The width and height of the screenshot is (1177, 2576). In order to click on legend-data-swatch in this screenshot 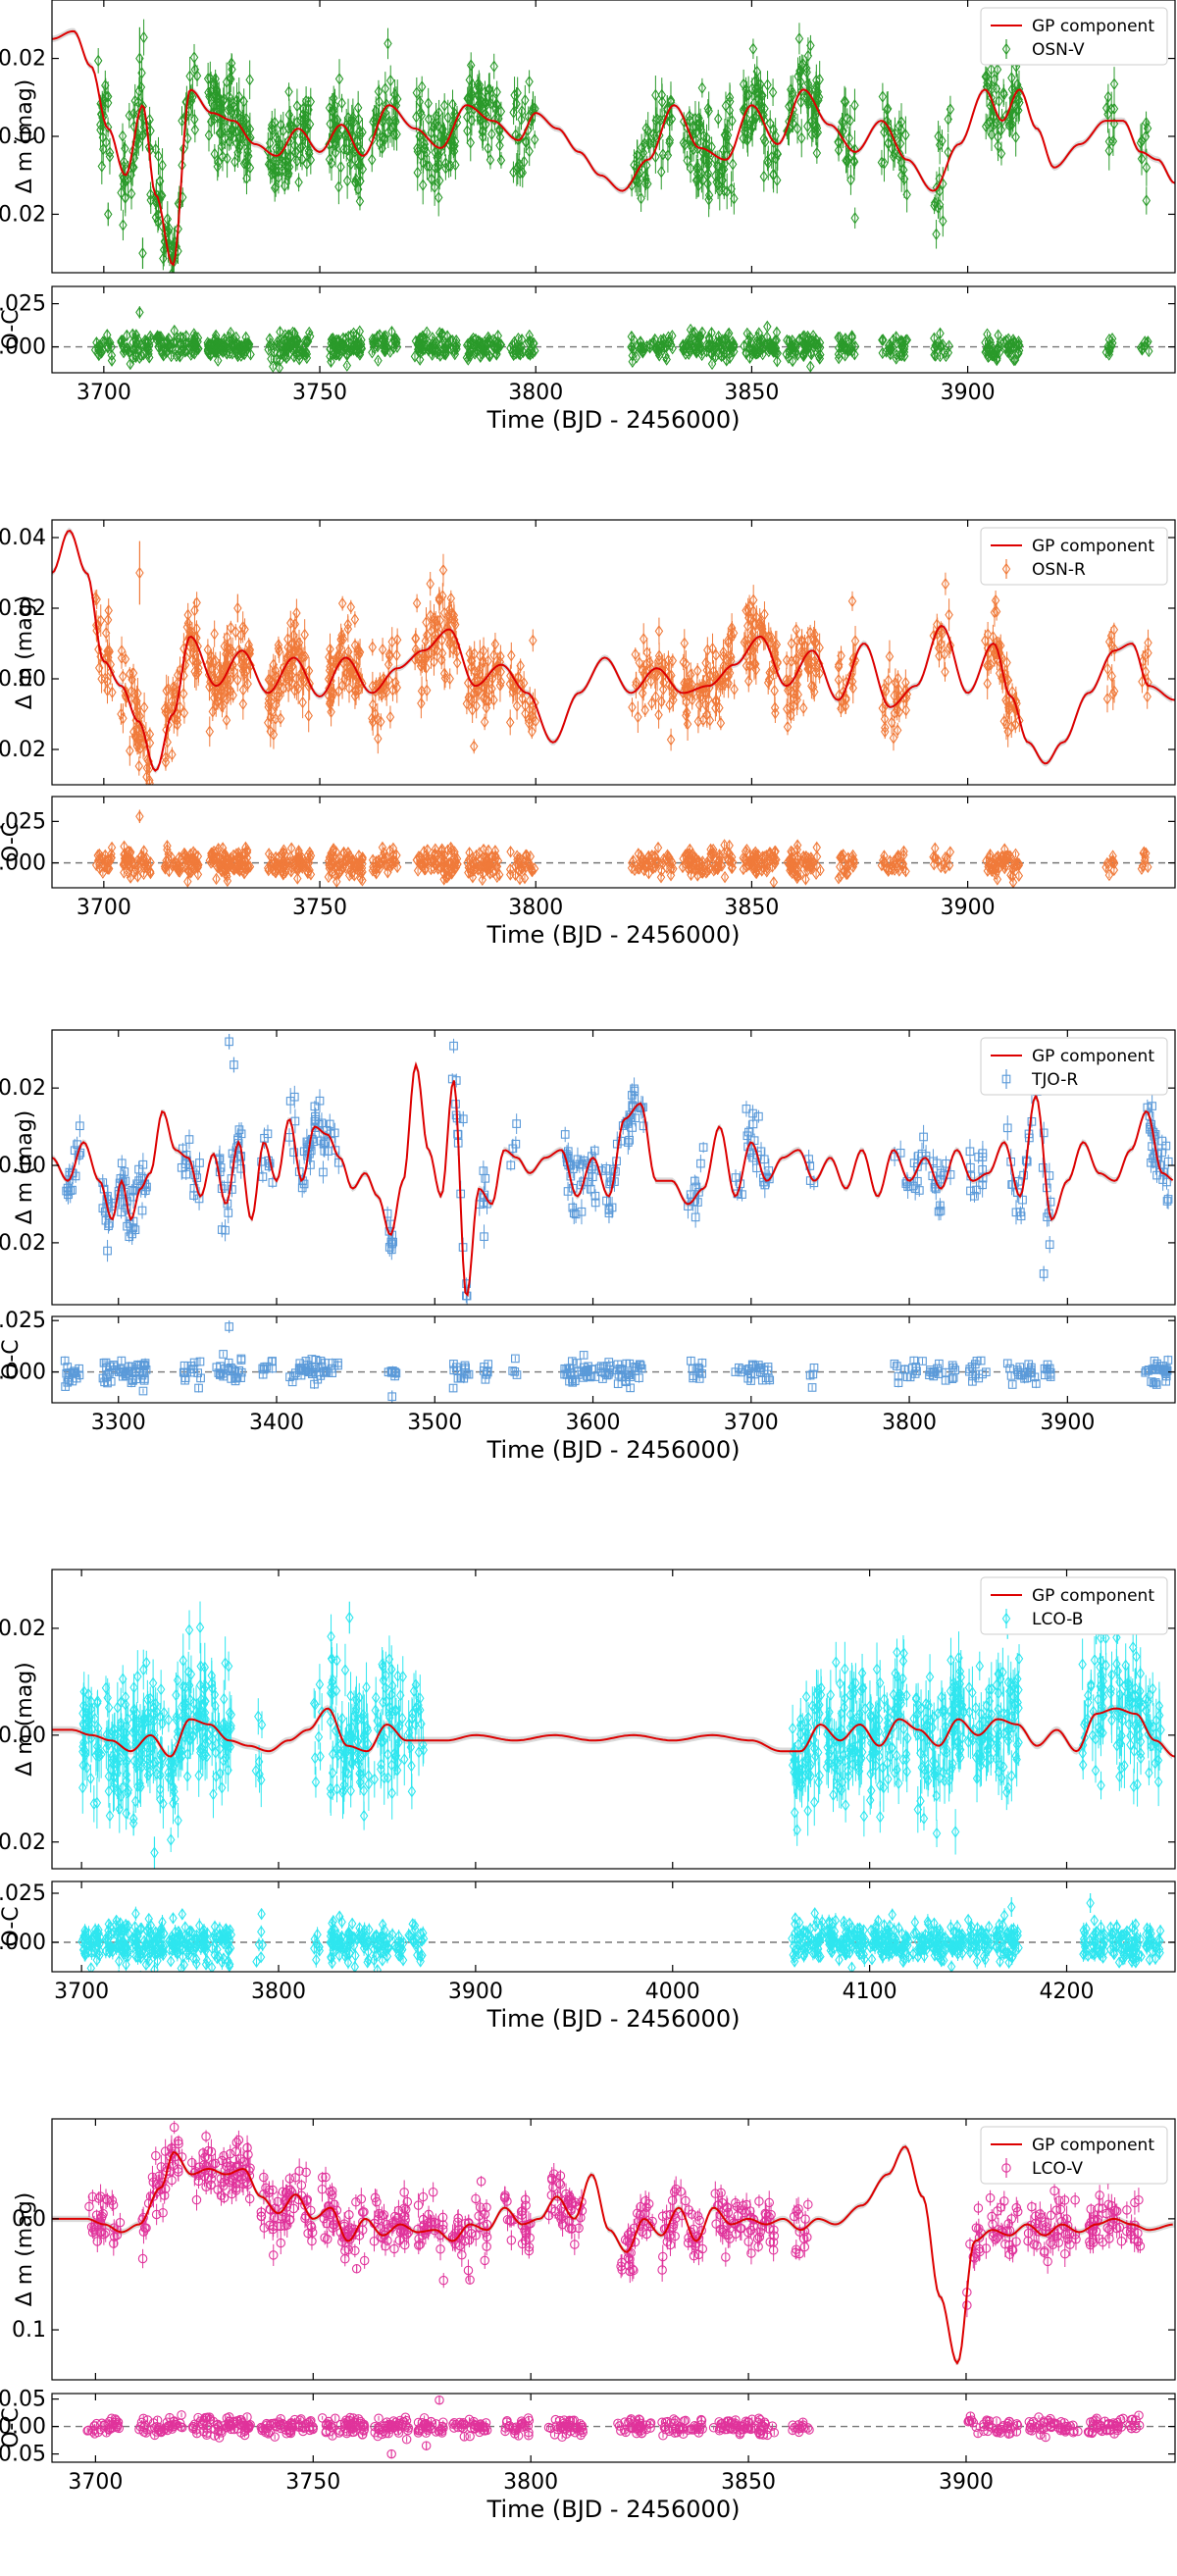, I will do `click(1006, 49)`.